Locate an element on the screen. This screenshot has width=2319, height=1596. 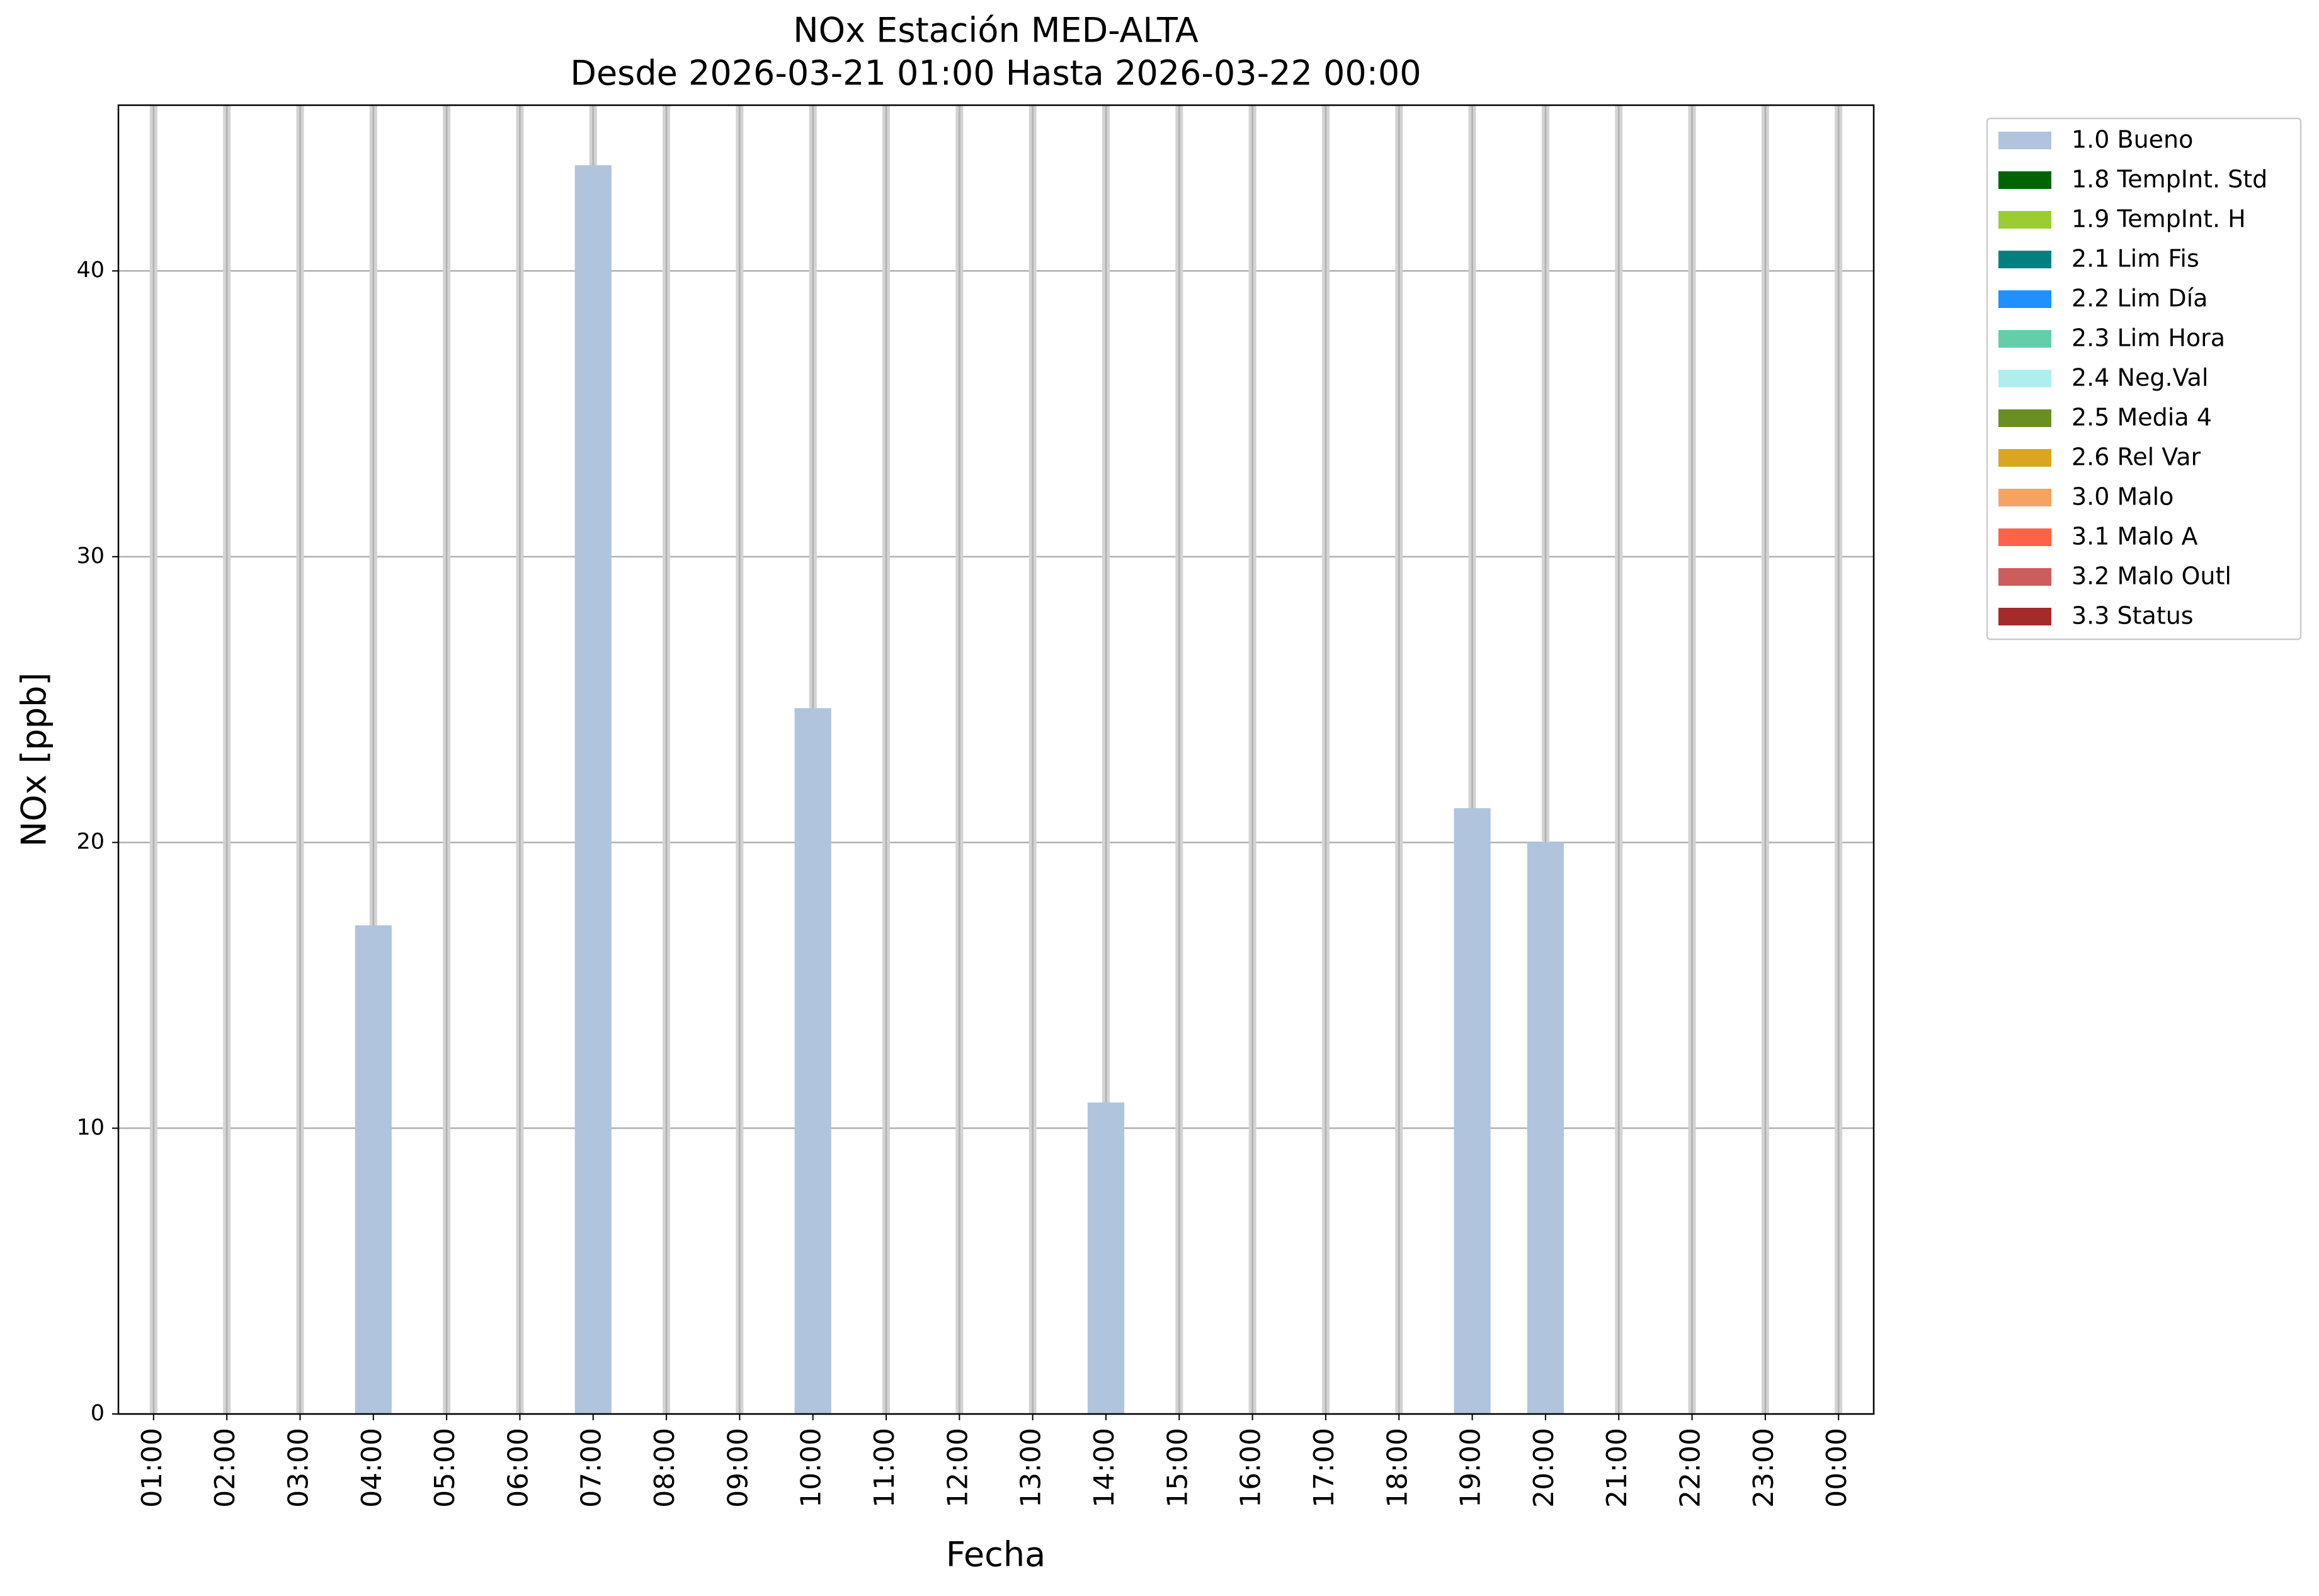
legend-label: 2.5 Media 4 is located at coordinates (2141, 417).